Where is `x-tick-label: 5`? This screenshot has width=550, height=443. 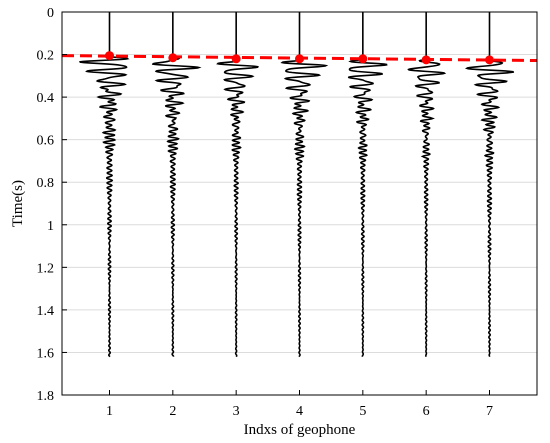
x-tick-label: 5 is located at coordinates (362, 411).